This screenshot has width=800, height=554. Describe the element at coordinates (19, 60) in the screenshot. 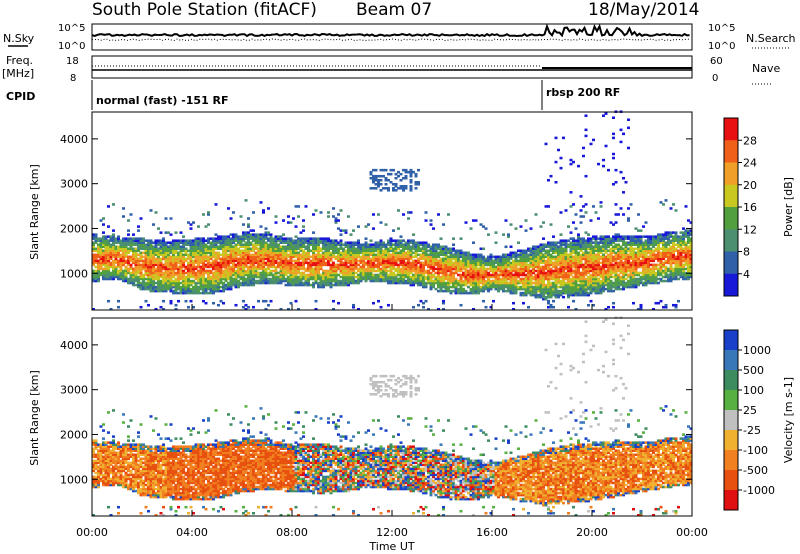

I see `freq-label-line1: Freq.` at that location.